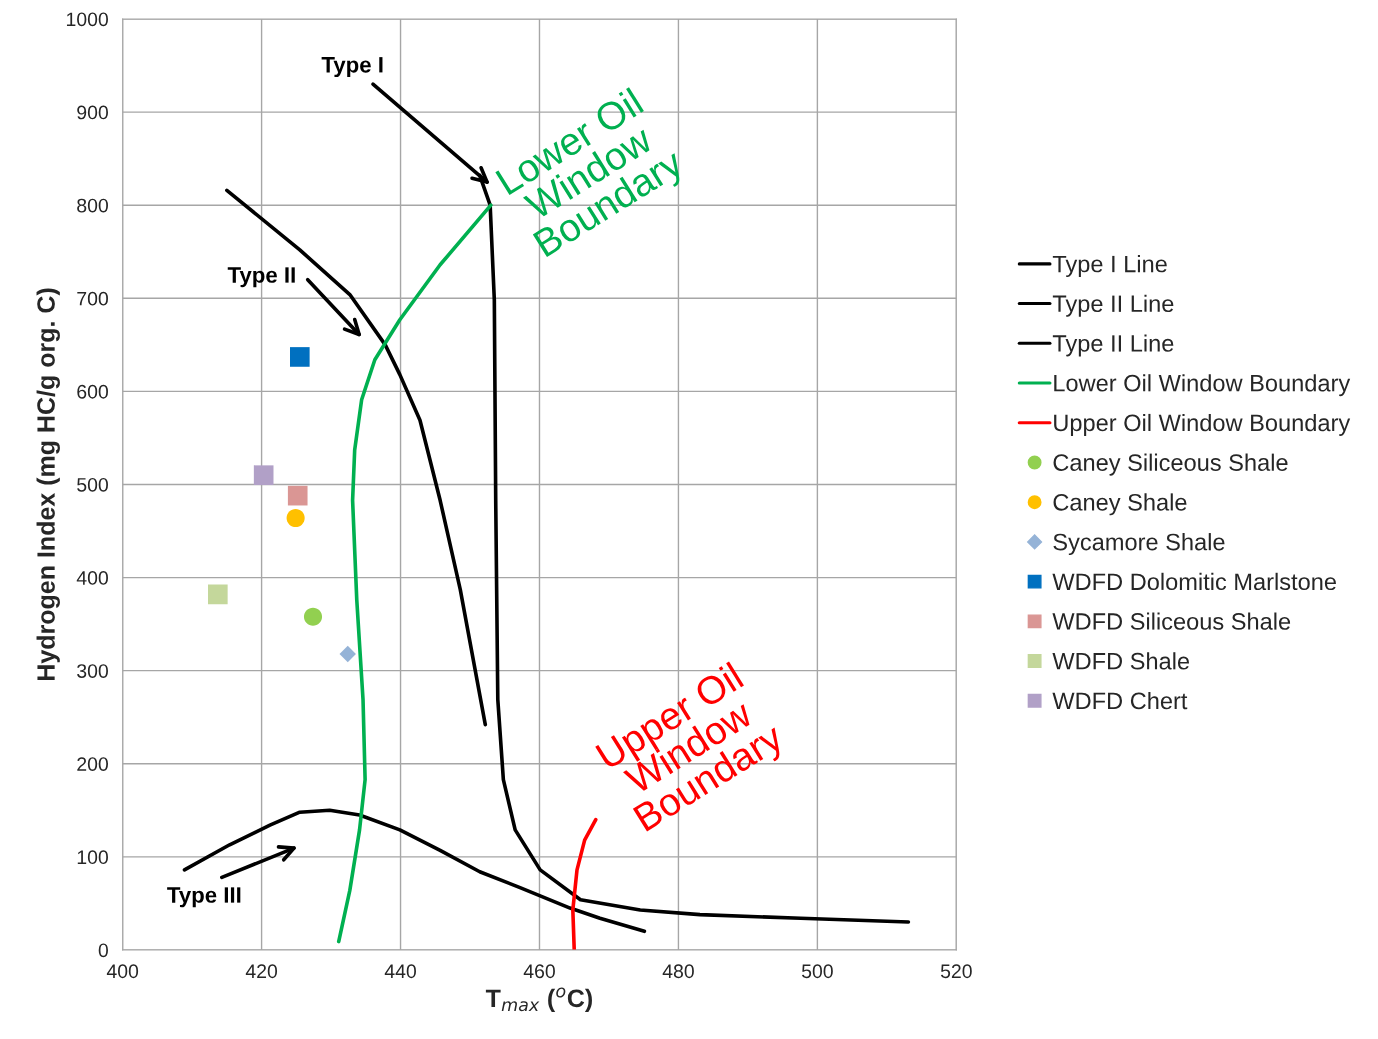 This screenshot has height=1039, width=1378. What do you see at coordinates (48, 484) in the screenshot?
I see `y-axis-title: Hydrogen Index (mg HC/g org. C)` at bounding box center [48, 484].